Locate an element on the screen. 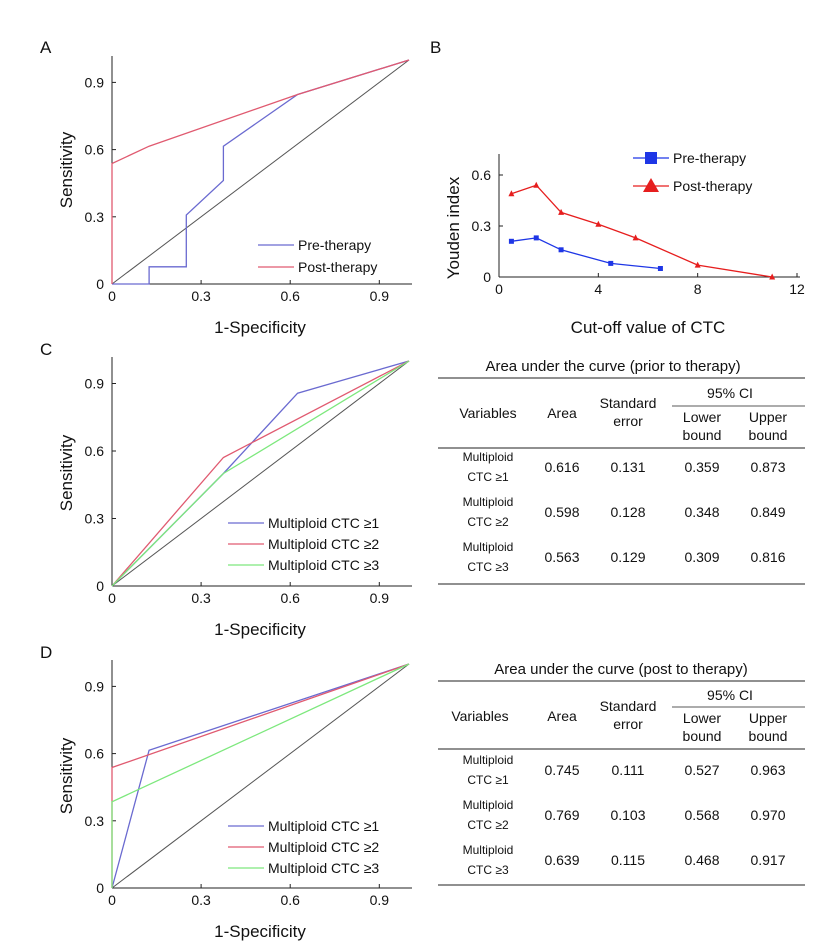  table-title: Area under the curve (prior to therapy) is located at coordinates (612, 366).